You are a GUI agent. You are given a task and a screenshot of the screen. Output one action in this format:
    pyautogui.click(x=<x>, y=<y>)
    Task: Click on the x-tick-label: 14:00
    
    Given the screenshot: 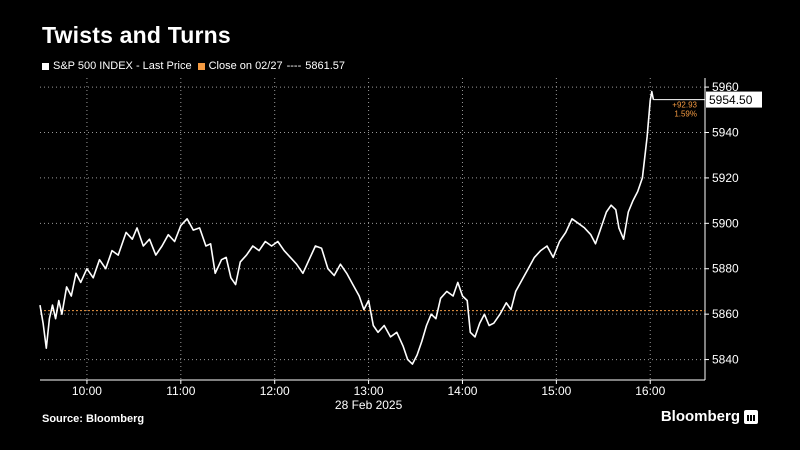 What is the action you would take?
    pyautogui.click(x=462, y=391)
    